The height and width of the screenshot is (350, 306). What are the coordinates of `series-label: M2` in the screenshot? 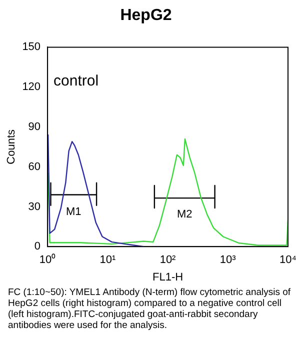 It's located at (184, 214).